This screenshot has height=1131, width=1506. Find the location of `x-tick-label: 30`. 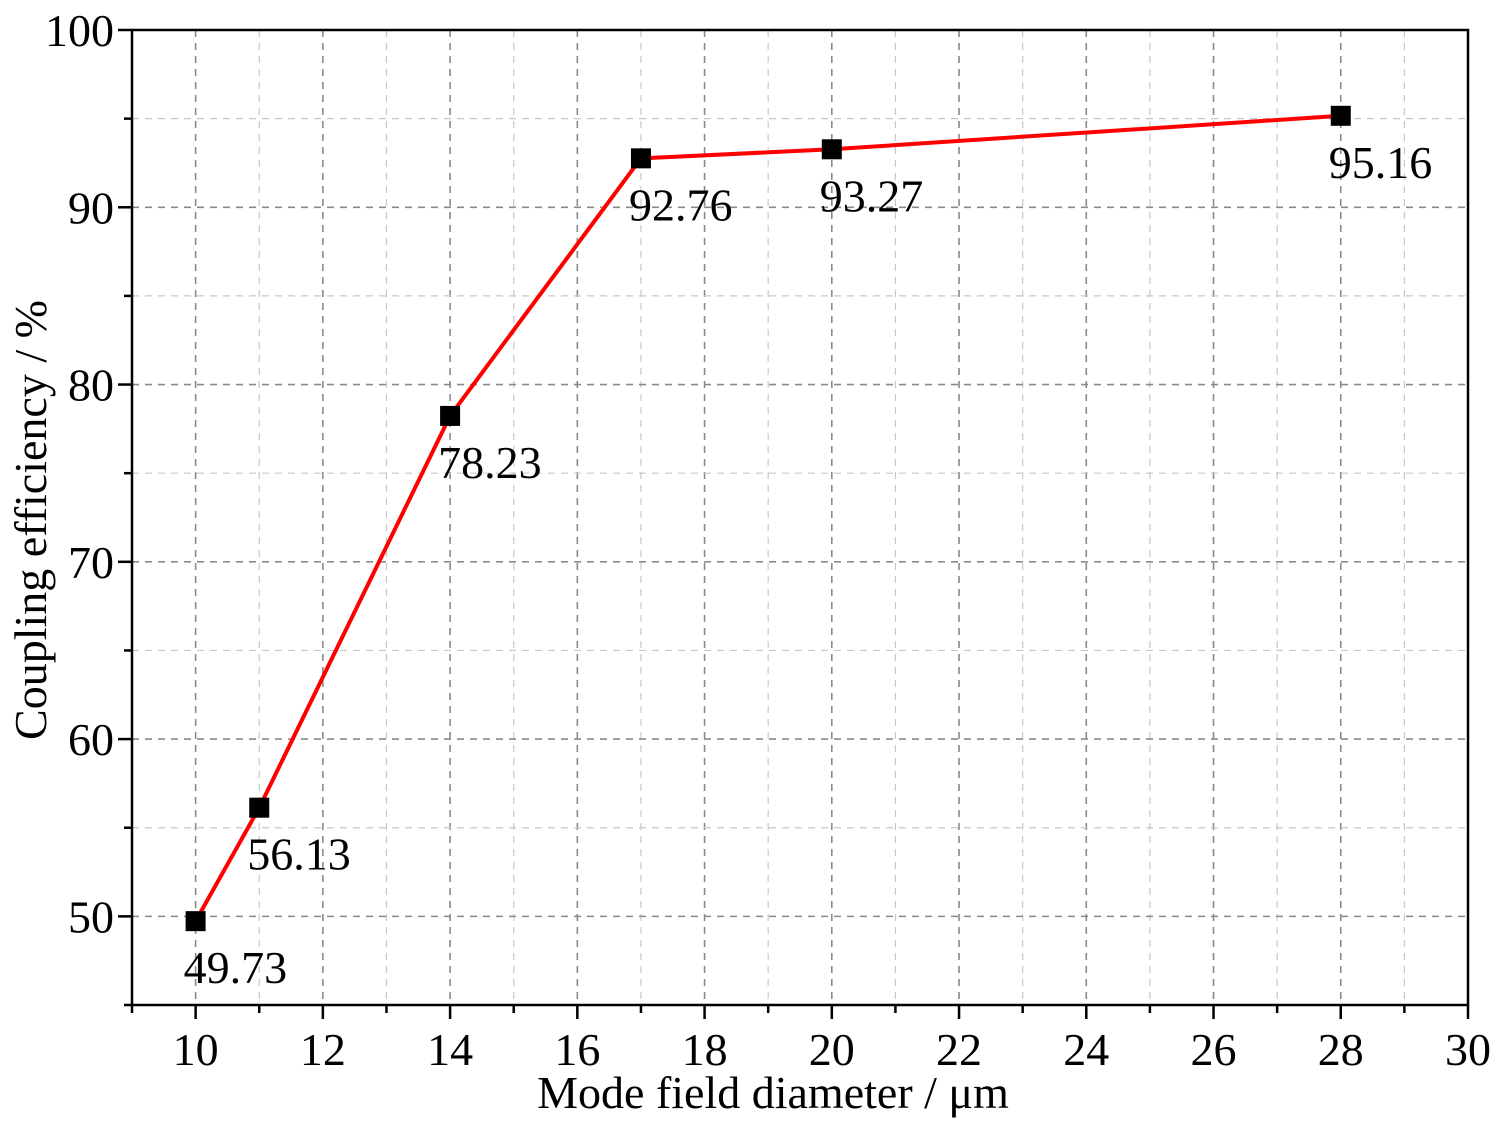

x-tick-label: 30 is located at coordinates (1468, 1049).